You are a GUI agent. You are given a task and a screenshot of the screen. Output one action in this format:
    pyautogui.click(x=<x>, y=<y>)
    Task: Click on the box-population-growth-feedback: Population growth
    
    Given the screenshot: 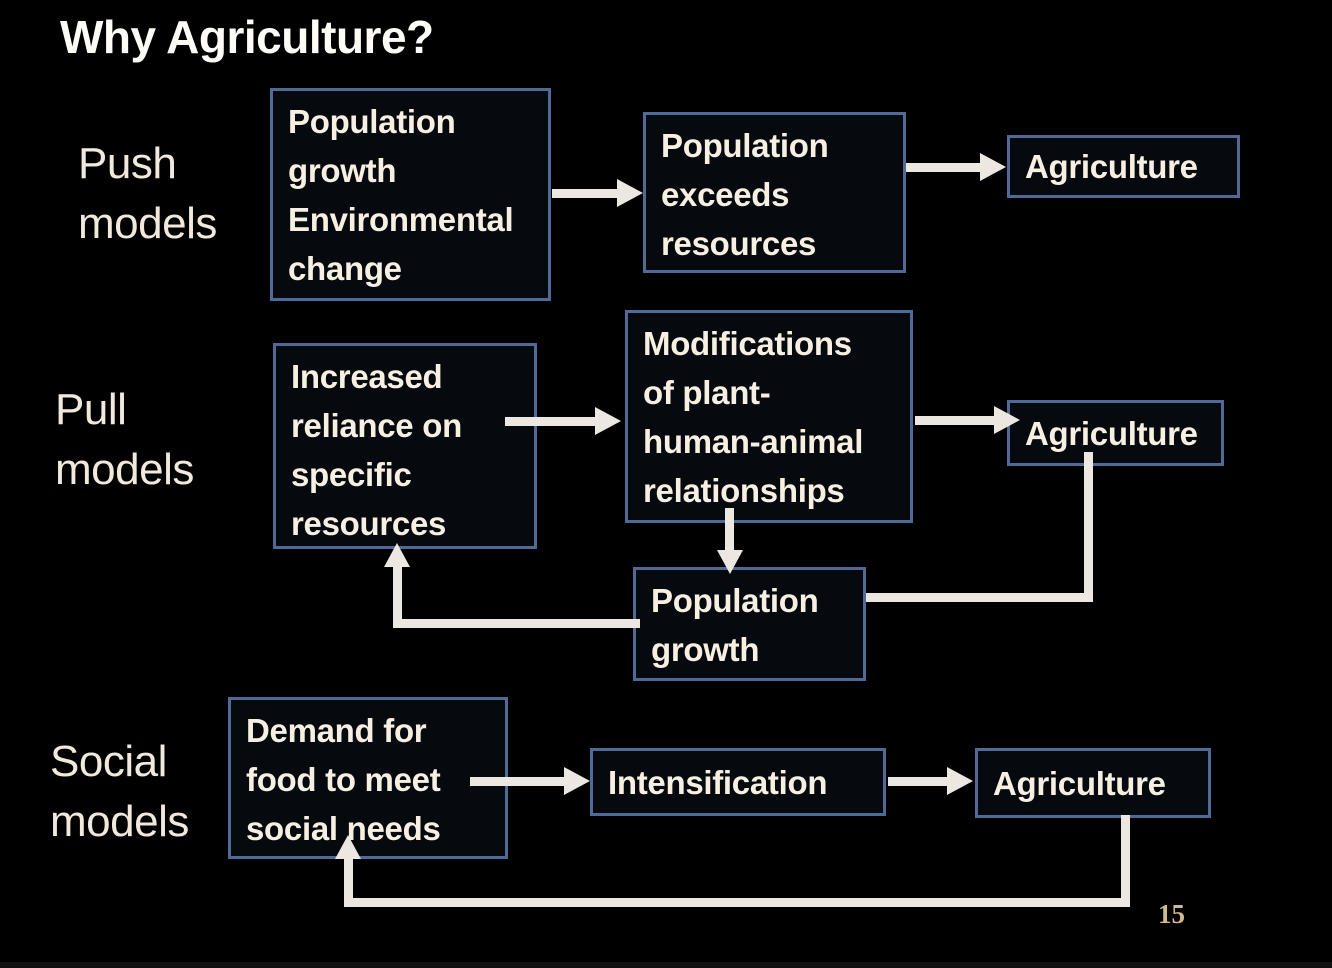 What is the action you would take?
    pyautogui.click(x=749, y=624)
    